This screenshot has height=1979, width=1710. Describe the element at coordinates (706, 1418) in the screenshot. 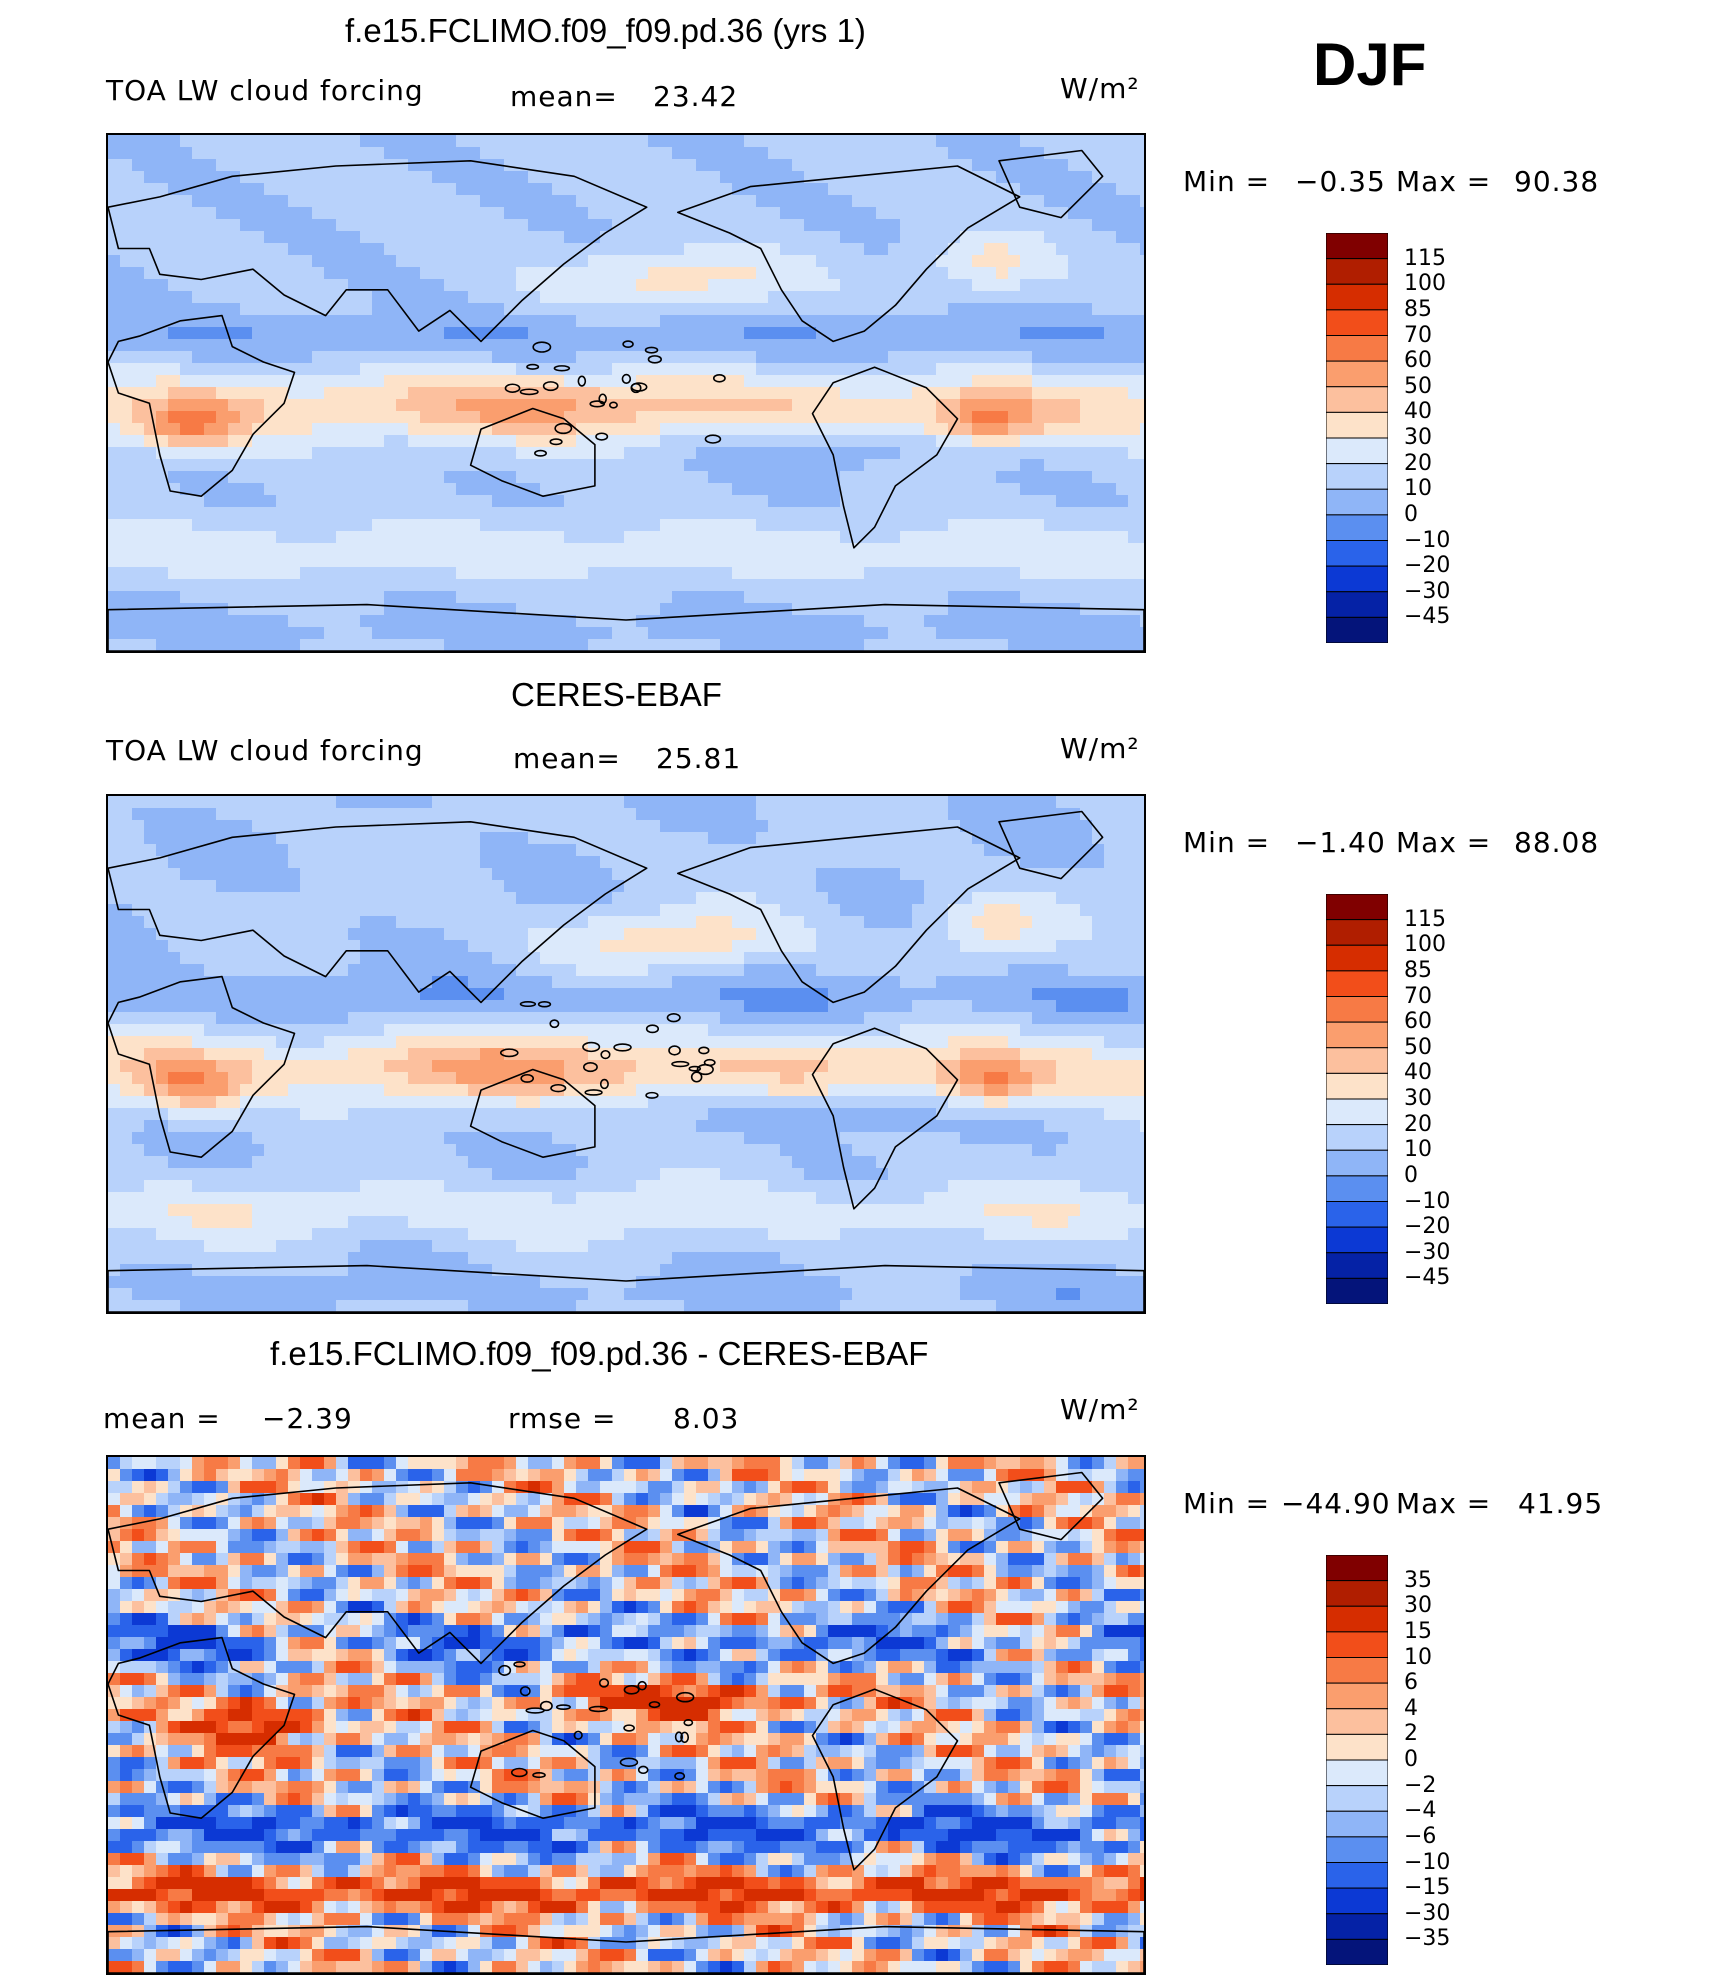

I see `panel-3-rmse-value: 8.03` at that location.